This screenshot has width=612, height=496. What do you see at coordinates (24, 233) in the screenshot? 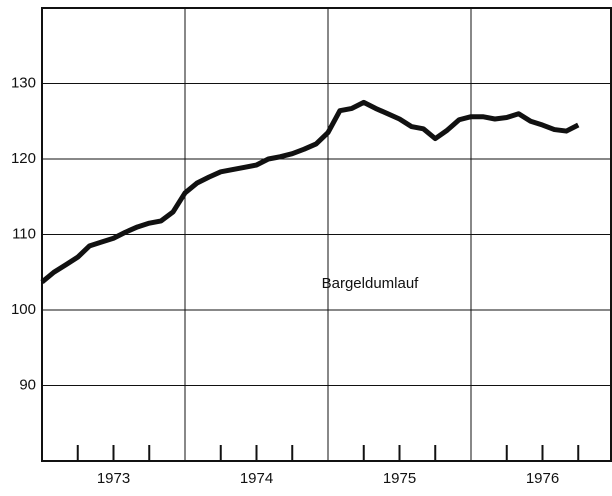
I see `y-tick-label: 110` at bounding box center [24, 233].